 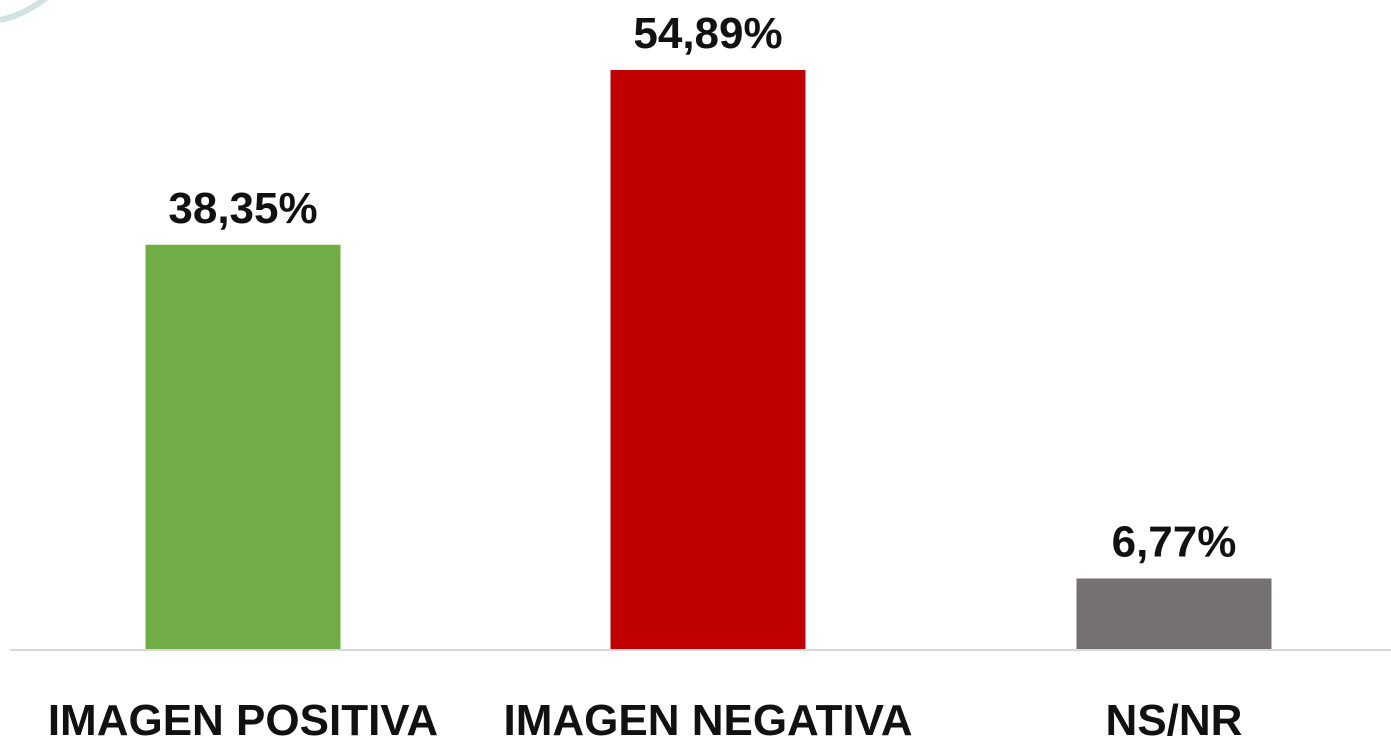 I want to click on category-labels-group: IMAGEN POSITIVA IMAGEN NEGATIVA NS/NR, so click(x=645, y=719).